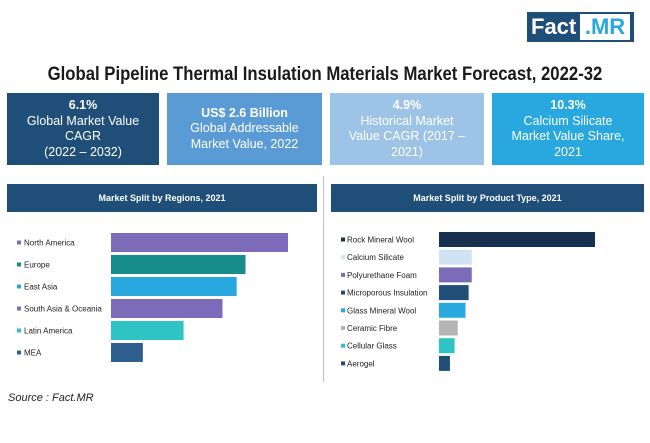  Describe the element at coordinates (51, 398) in the screenshot. I see `source-note: Source : Fact.MR` at that location.